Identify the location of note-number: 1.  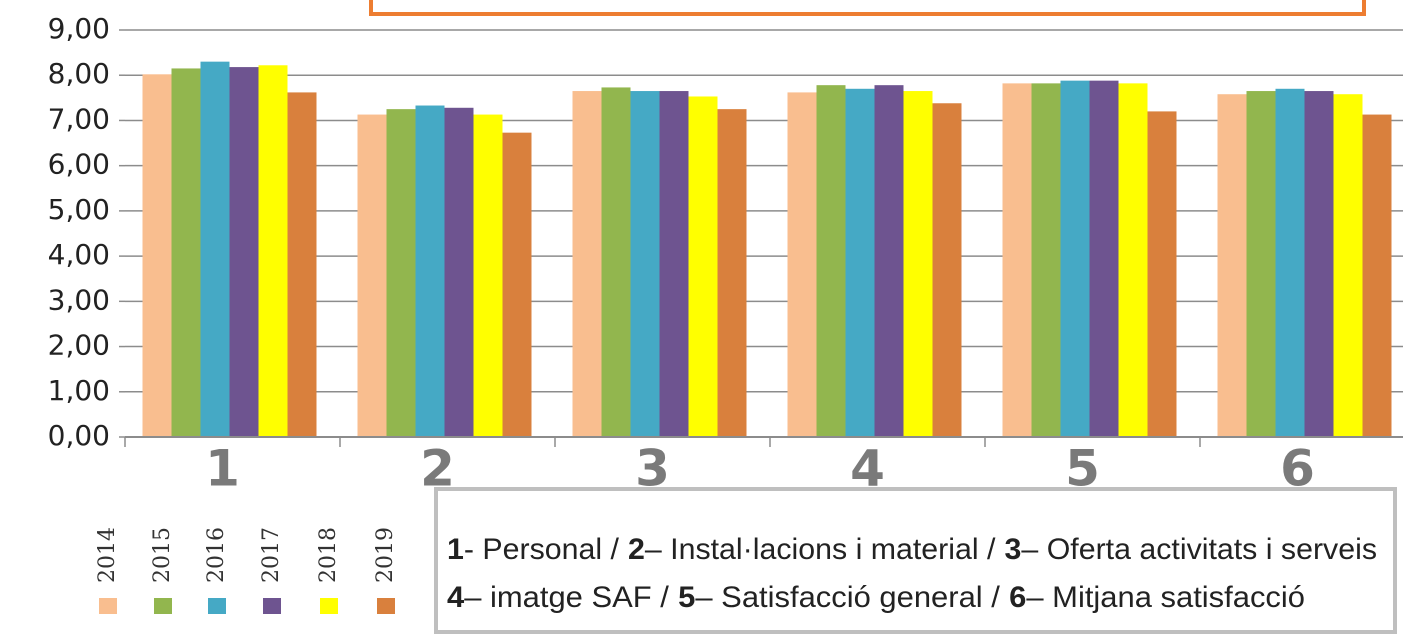
(455, 549).